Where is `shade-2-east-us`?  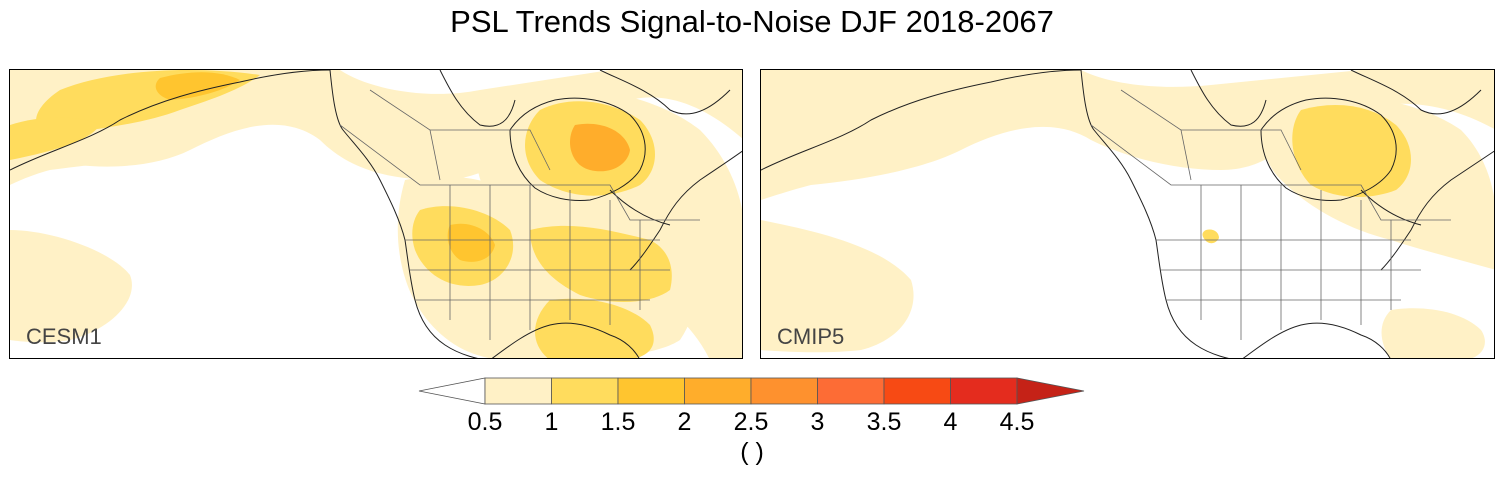
shade-2-east-us is located at coordinates (601, 263).